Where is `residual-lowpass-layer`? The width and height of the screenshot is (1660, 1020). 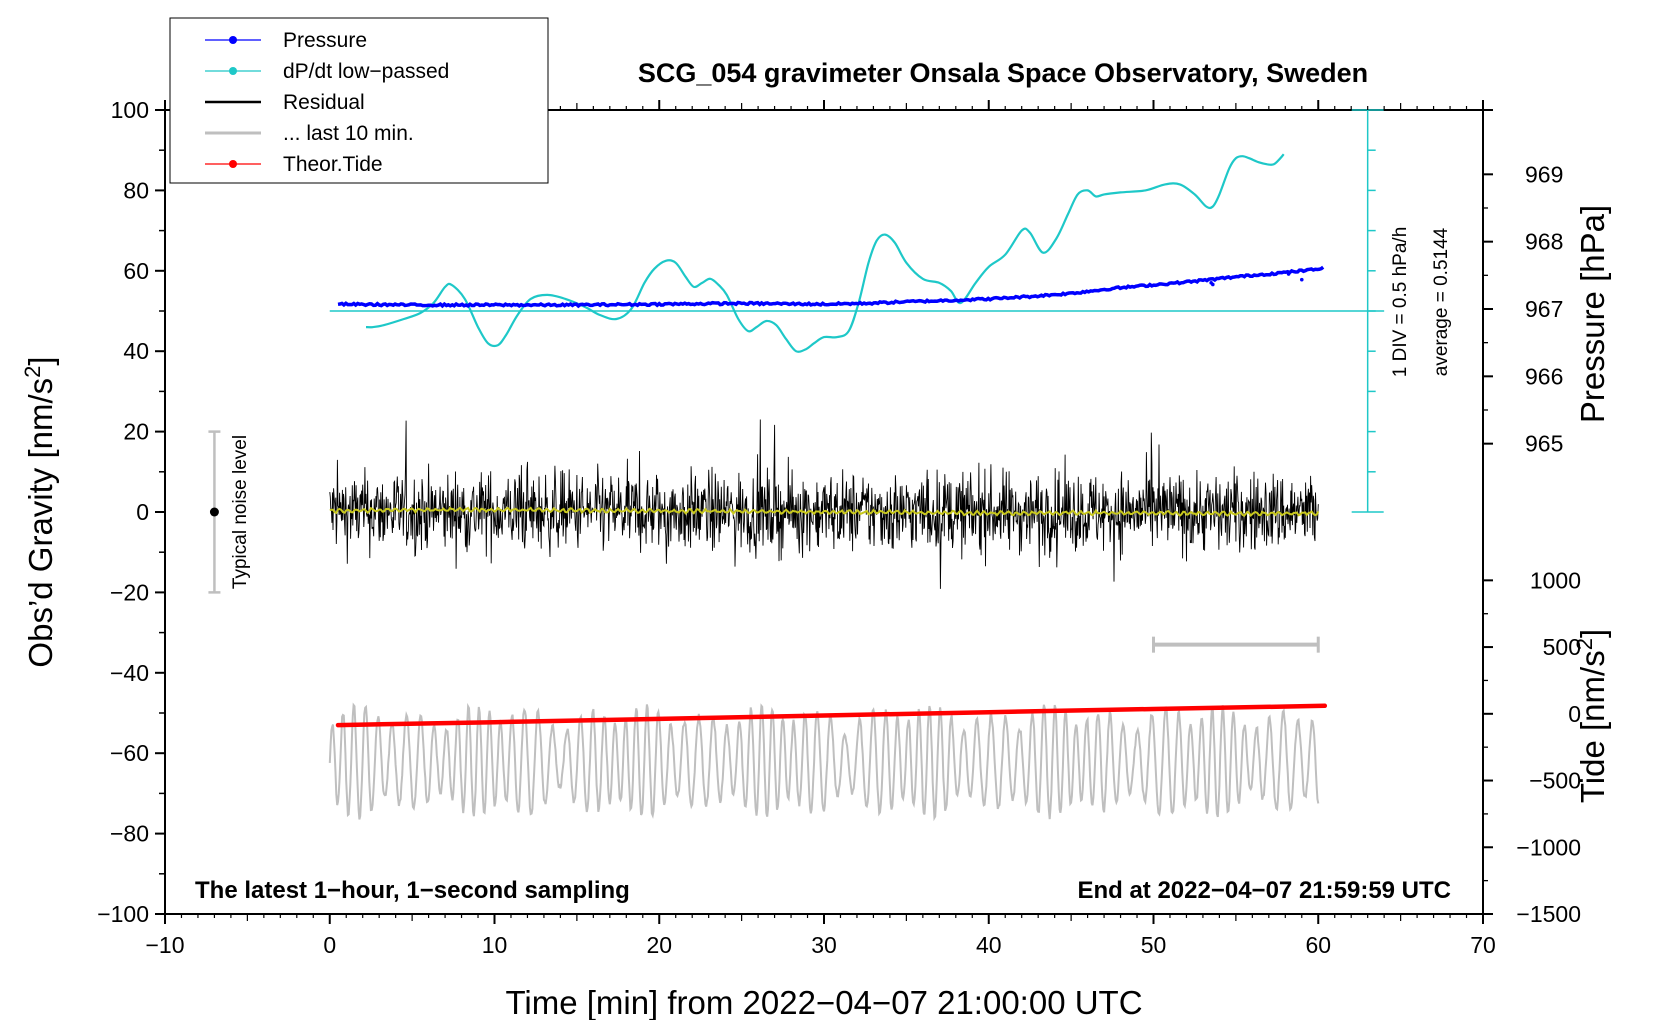 residual-lowpass-layer is located at coordinates (824, 512).